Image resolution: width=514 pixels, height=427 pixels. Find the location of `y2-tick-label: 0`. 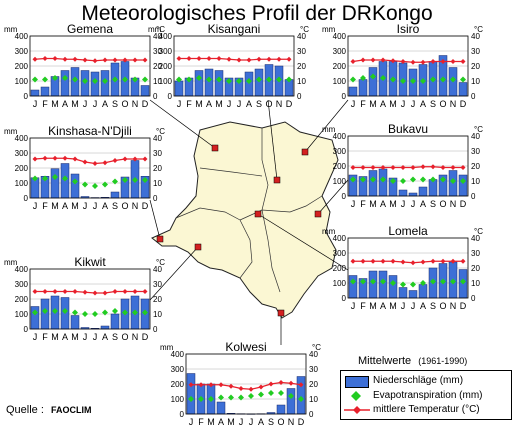

y2-tick-label: 0 is located at coordinates (155, 329).